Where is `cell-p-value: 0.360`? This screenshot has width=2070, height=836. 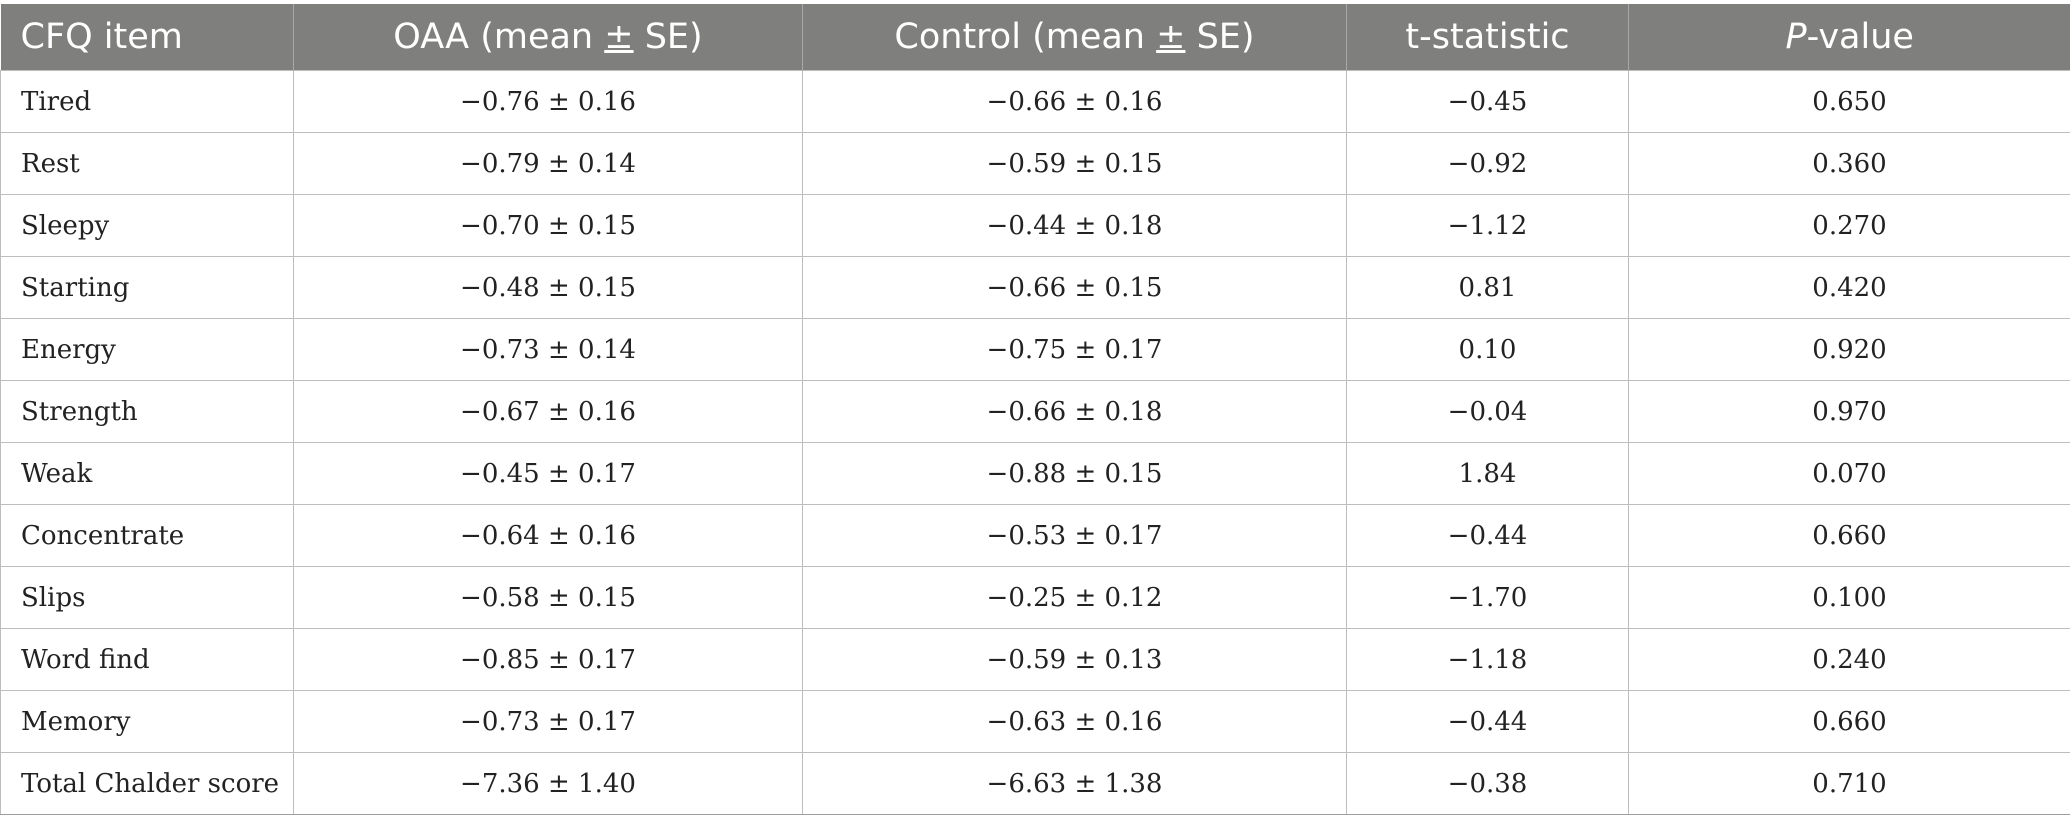 cell-p-value: 0.360 is located at coordinates (1849, 163).